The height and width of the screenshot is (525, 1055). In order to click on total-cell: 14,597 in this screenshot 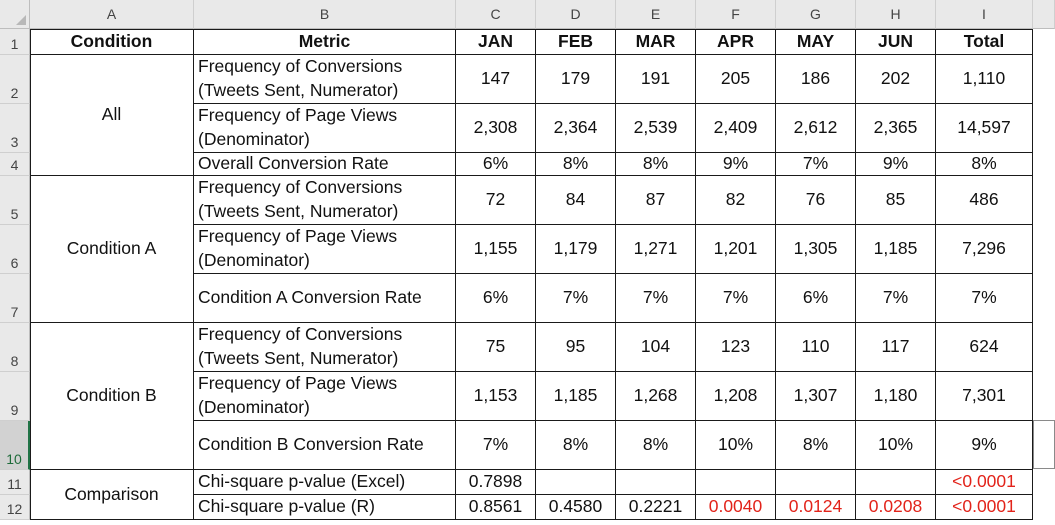, I will do `click(984, 128)`.